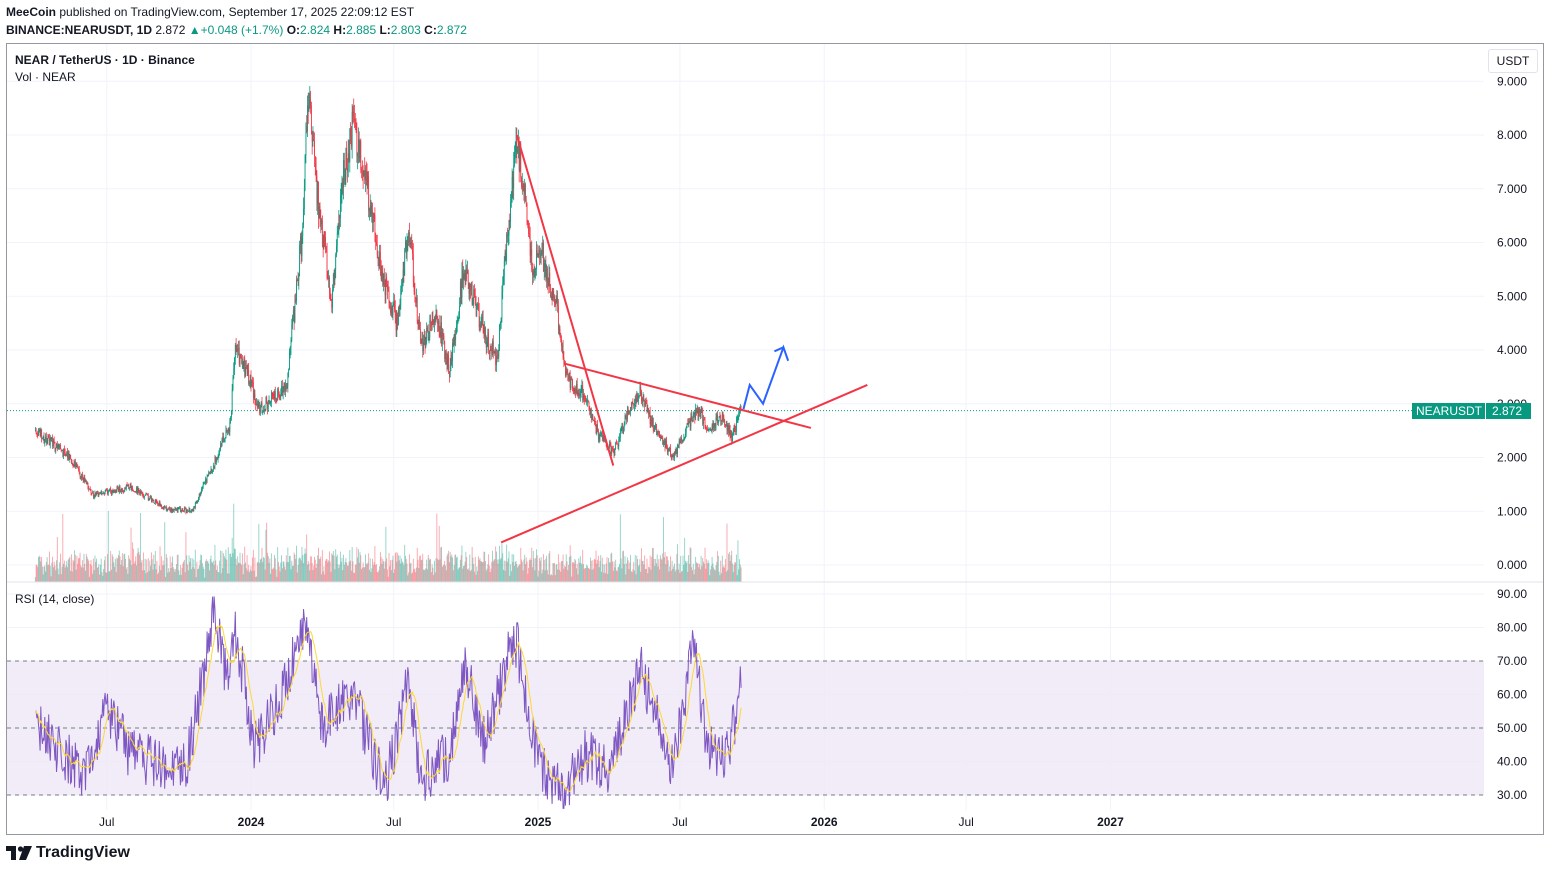  What do you see at coordinates (105, 60) in the screenshot?
I see `main-pane-title: NEAR / TetherUS · 1D · Binance` at bounding box center [105, 60].